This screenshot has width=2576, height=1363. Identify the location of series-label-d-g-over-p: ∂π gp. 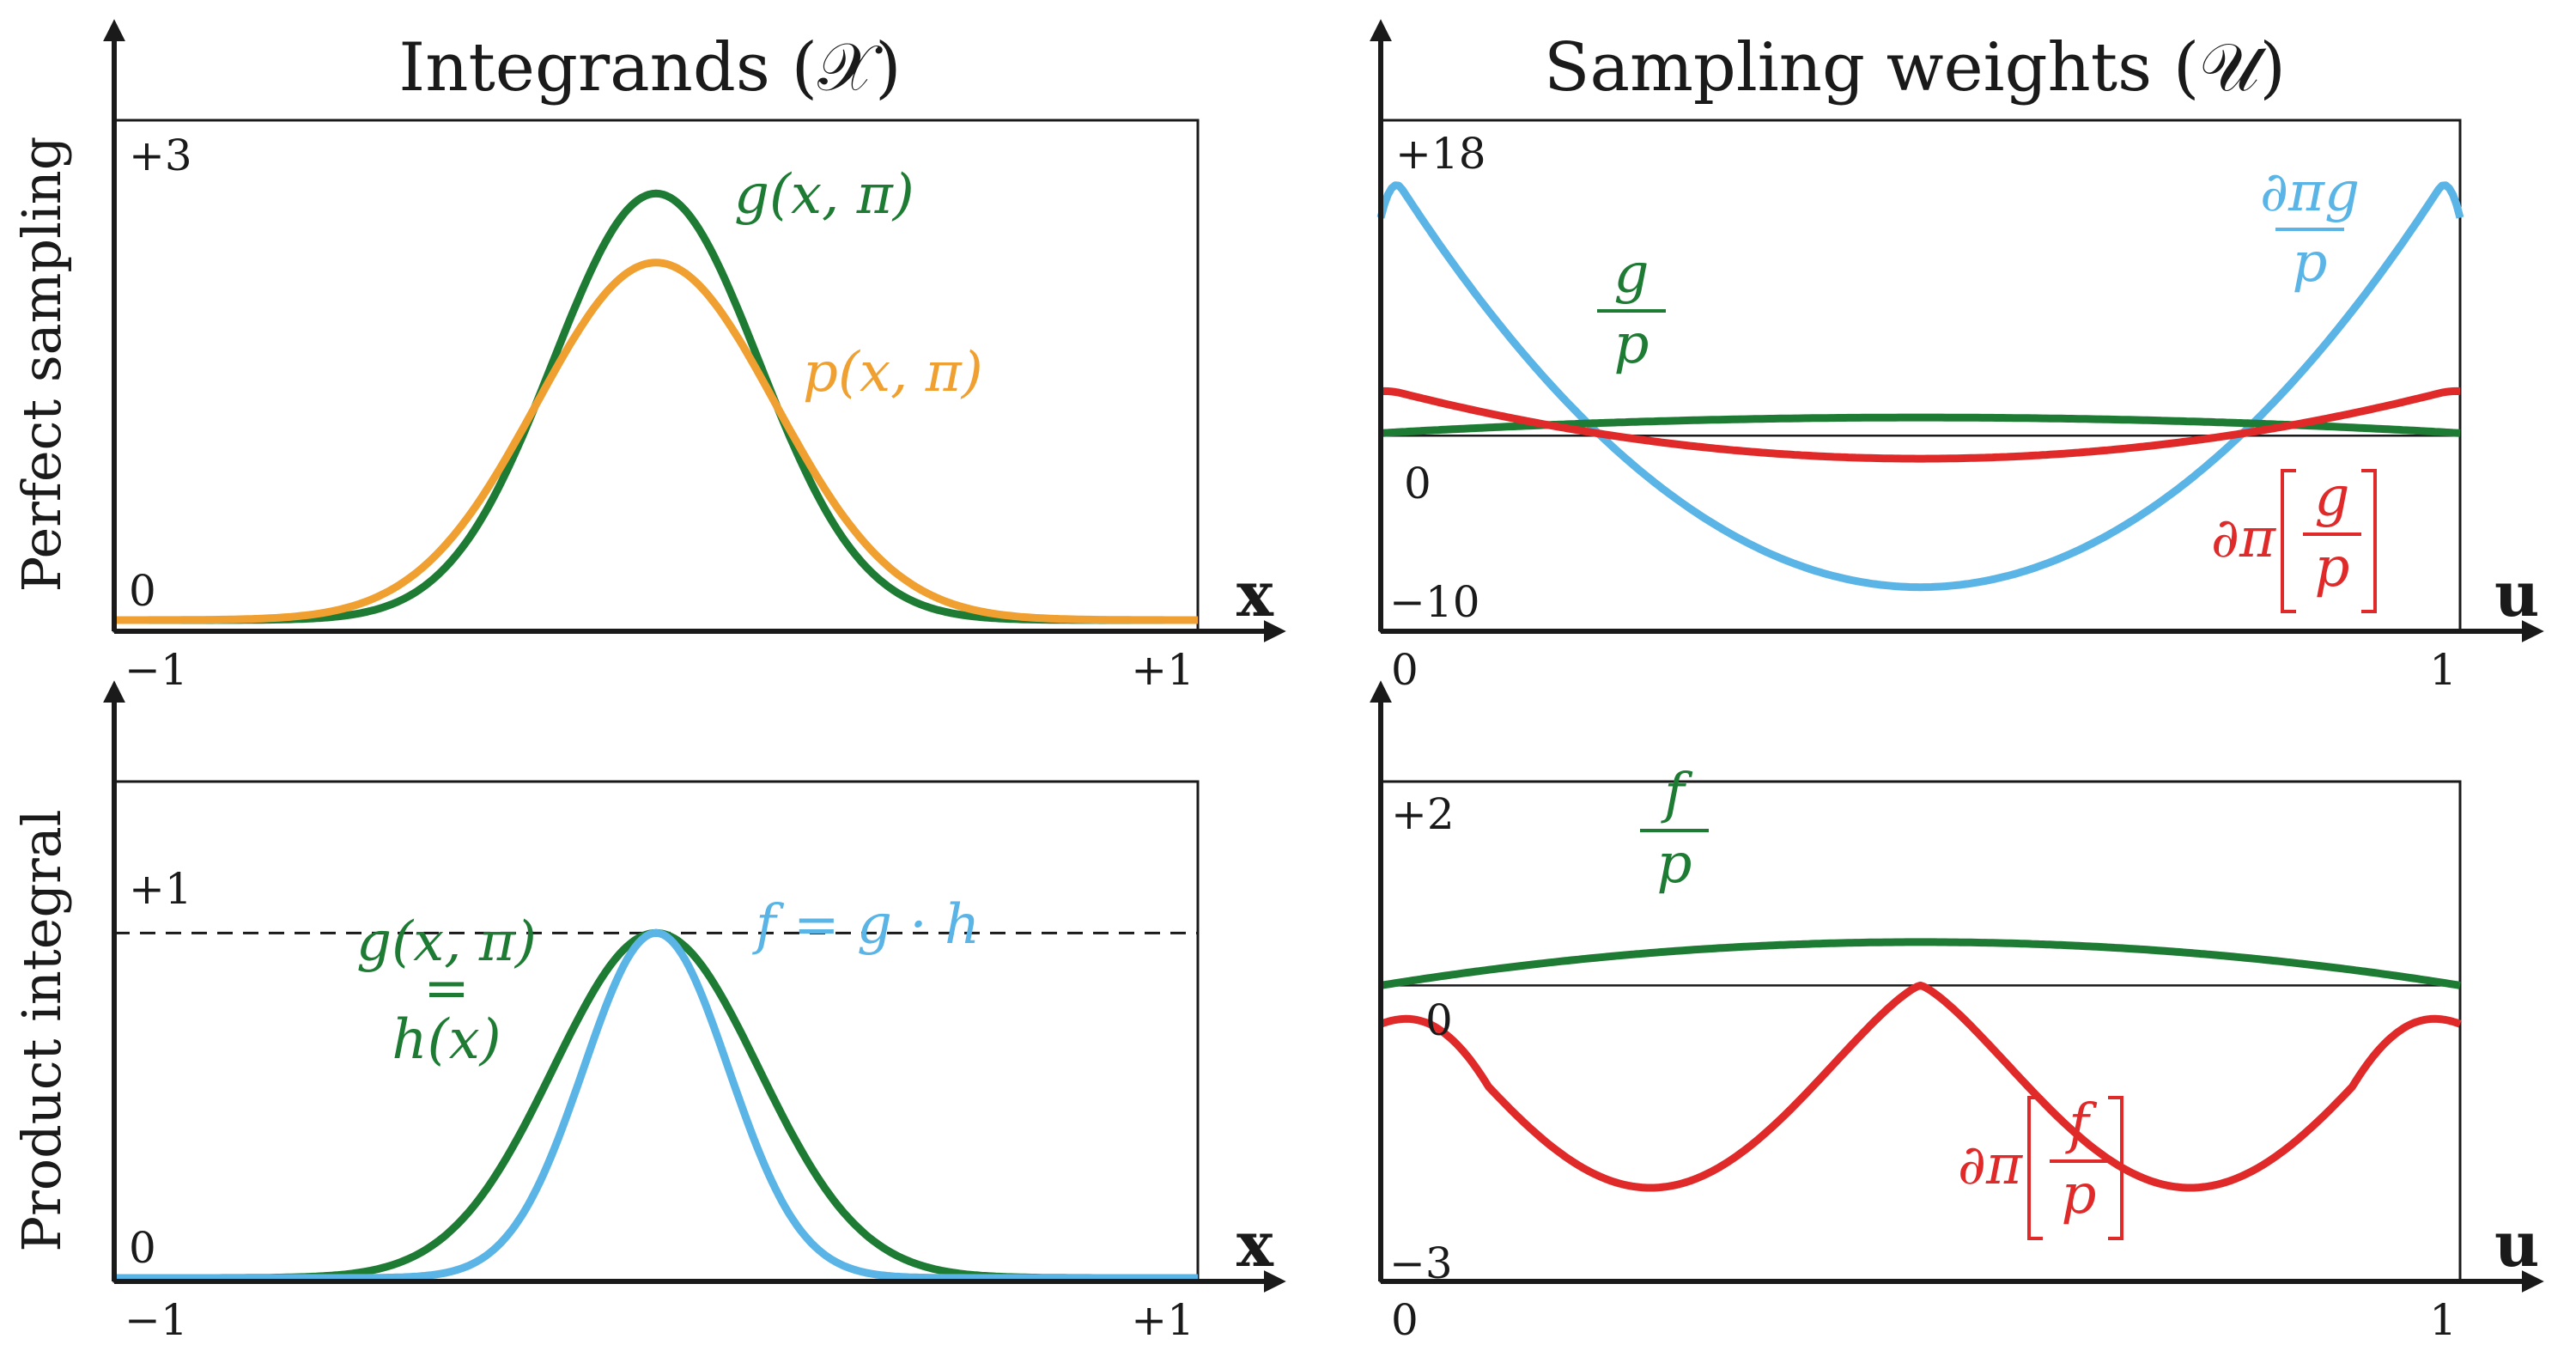
(2294, 539).